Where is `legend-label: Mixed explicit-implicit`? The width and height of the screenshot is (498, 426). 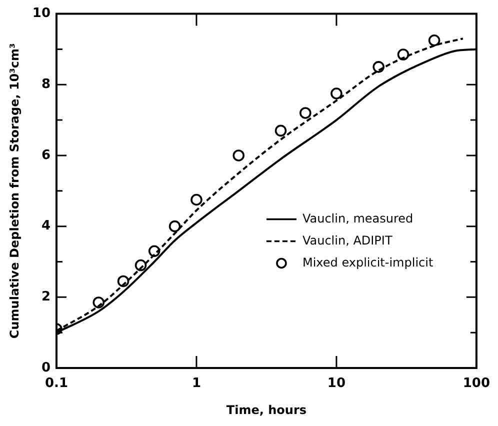
legend-label: Mixed explicit-implicit is located at coordinates (368, 262).